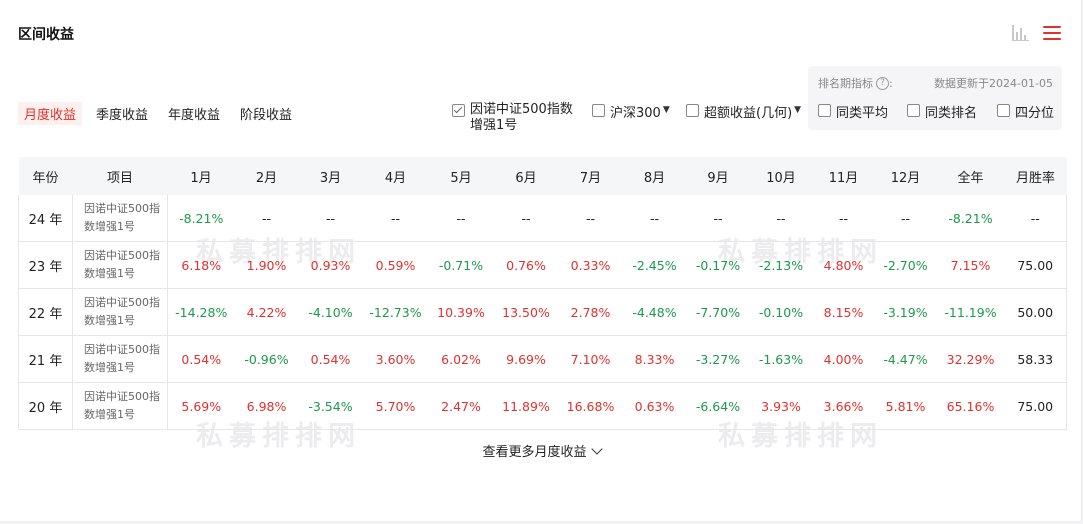 The width and height of the screenshot is (1083, 524). What do you see at coordinates (843, 406) in the screenshot?
I see `monthly-return-cell: 3.66%` at bounding box center [843, 406].